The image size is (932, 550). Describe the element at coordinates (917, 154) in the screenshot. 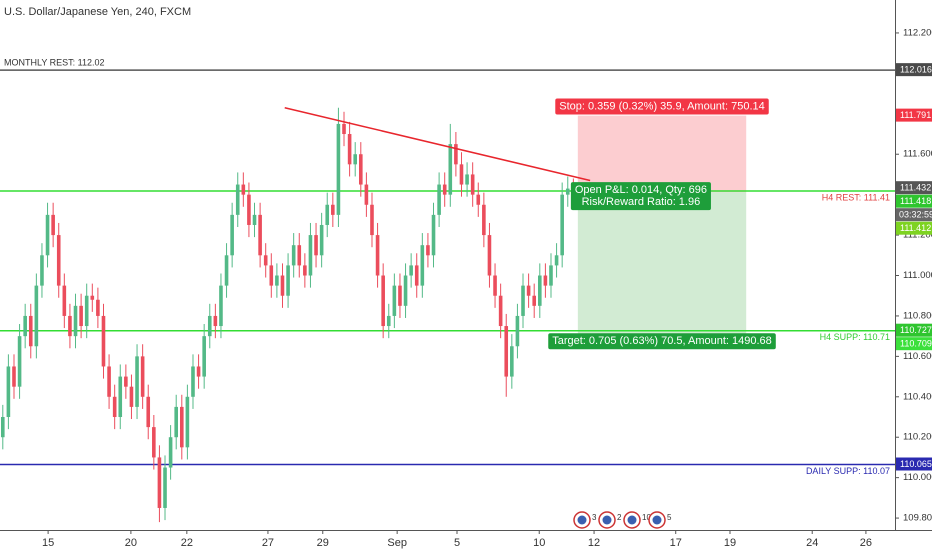

I see `y-tick-label: 111.600` at that location.